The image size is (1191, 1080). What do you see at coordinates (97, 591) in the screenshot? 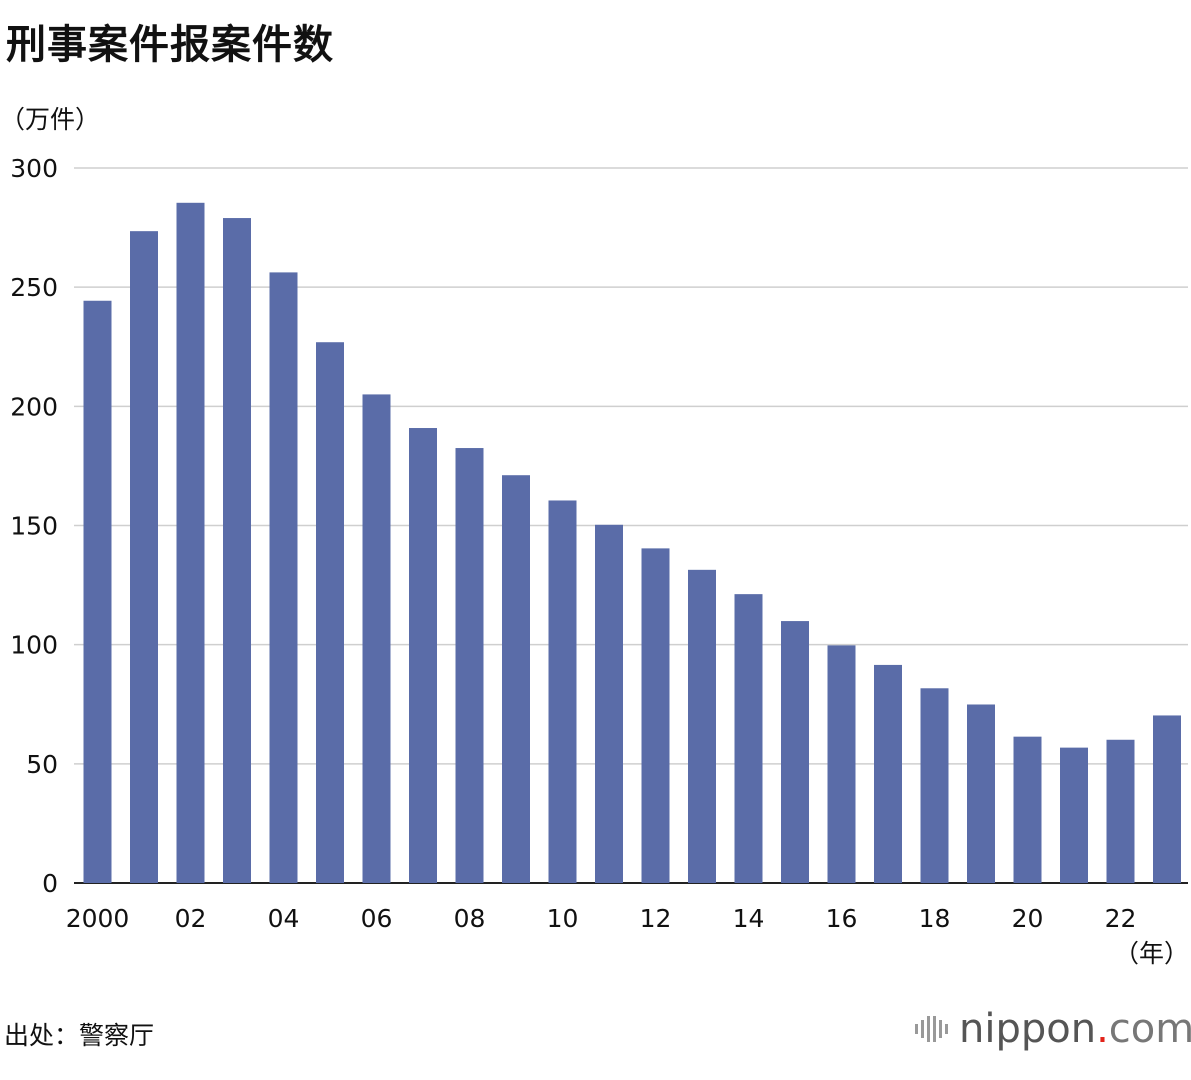
I see `bar-2000` at bounding box center [97, 591].